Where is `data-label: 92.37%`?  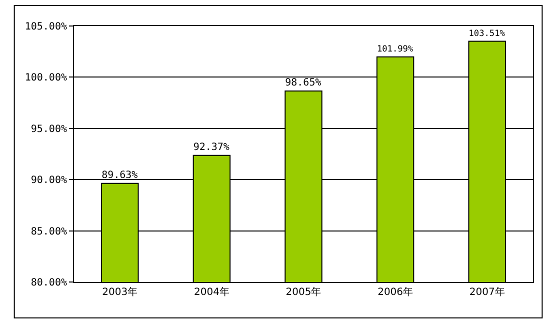 data-label: 92.37% is located at coordinates (211, 147).